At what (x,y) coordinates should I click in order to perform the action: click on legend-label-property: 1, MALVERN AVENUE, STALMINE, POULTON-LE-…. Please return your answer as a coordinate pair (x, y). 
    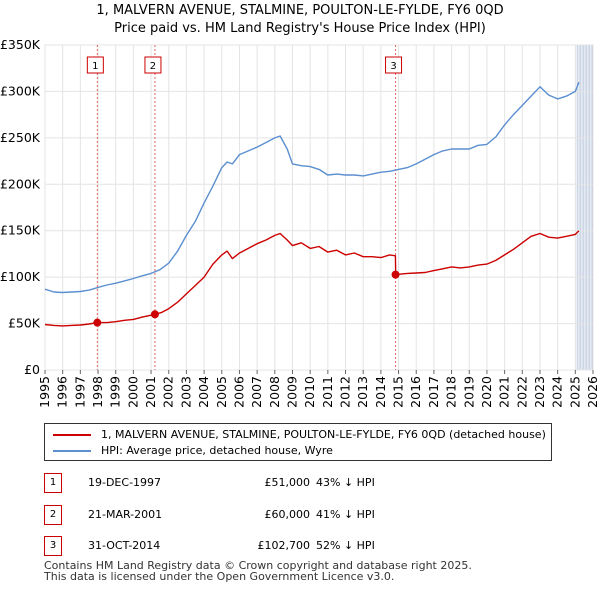
    Looking at the image, I should click on (323, 434).